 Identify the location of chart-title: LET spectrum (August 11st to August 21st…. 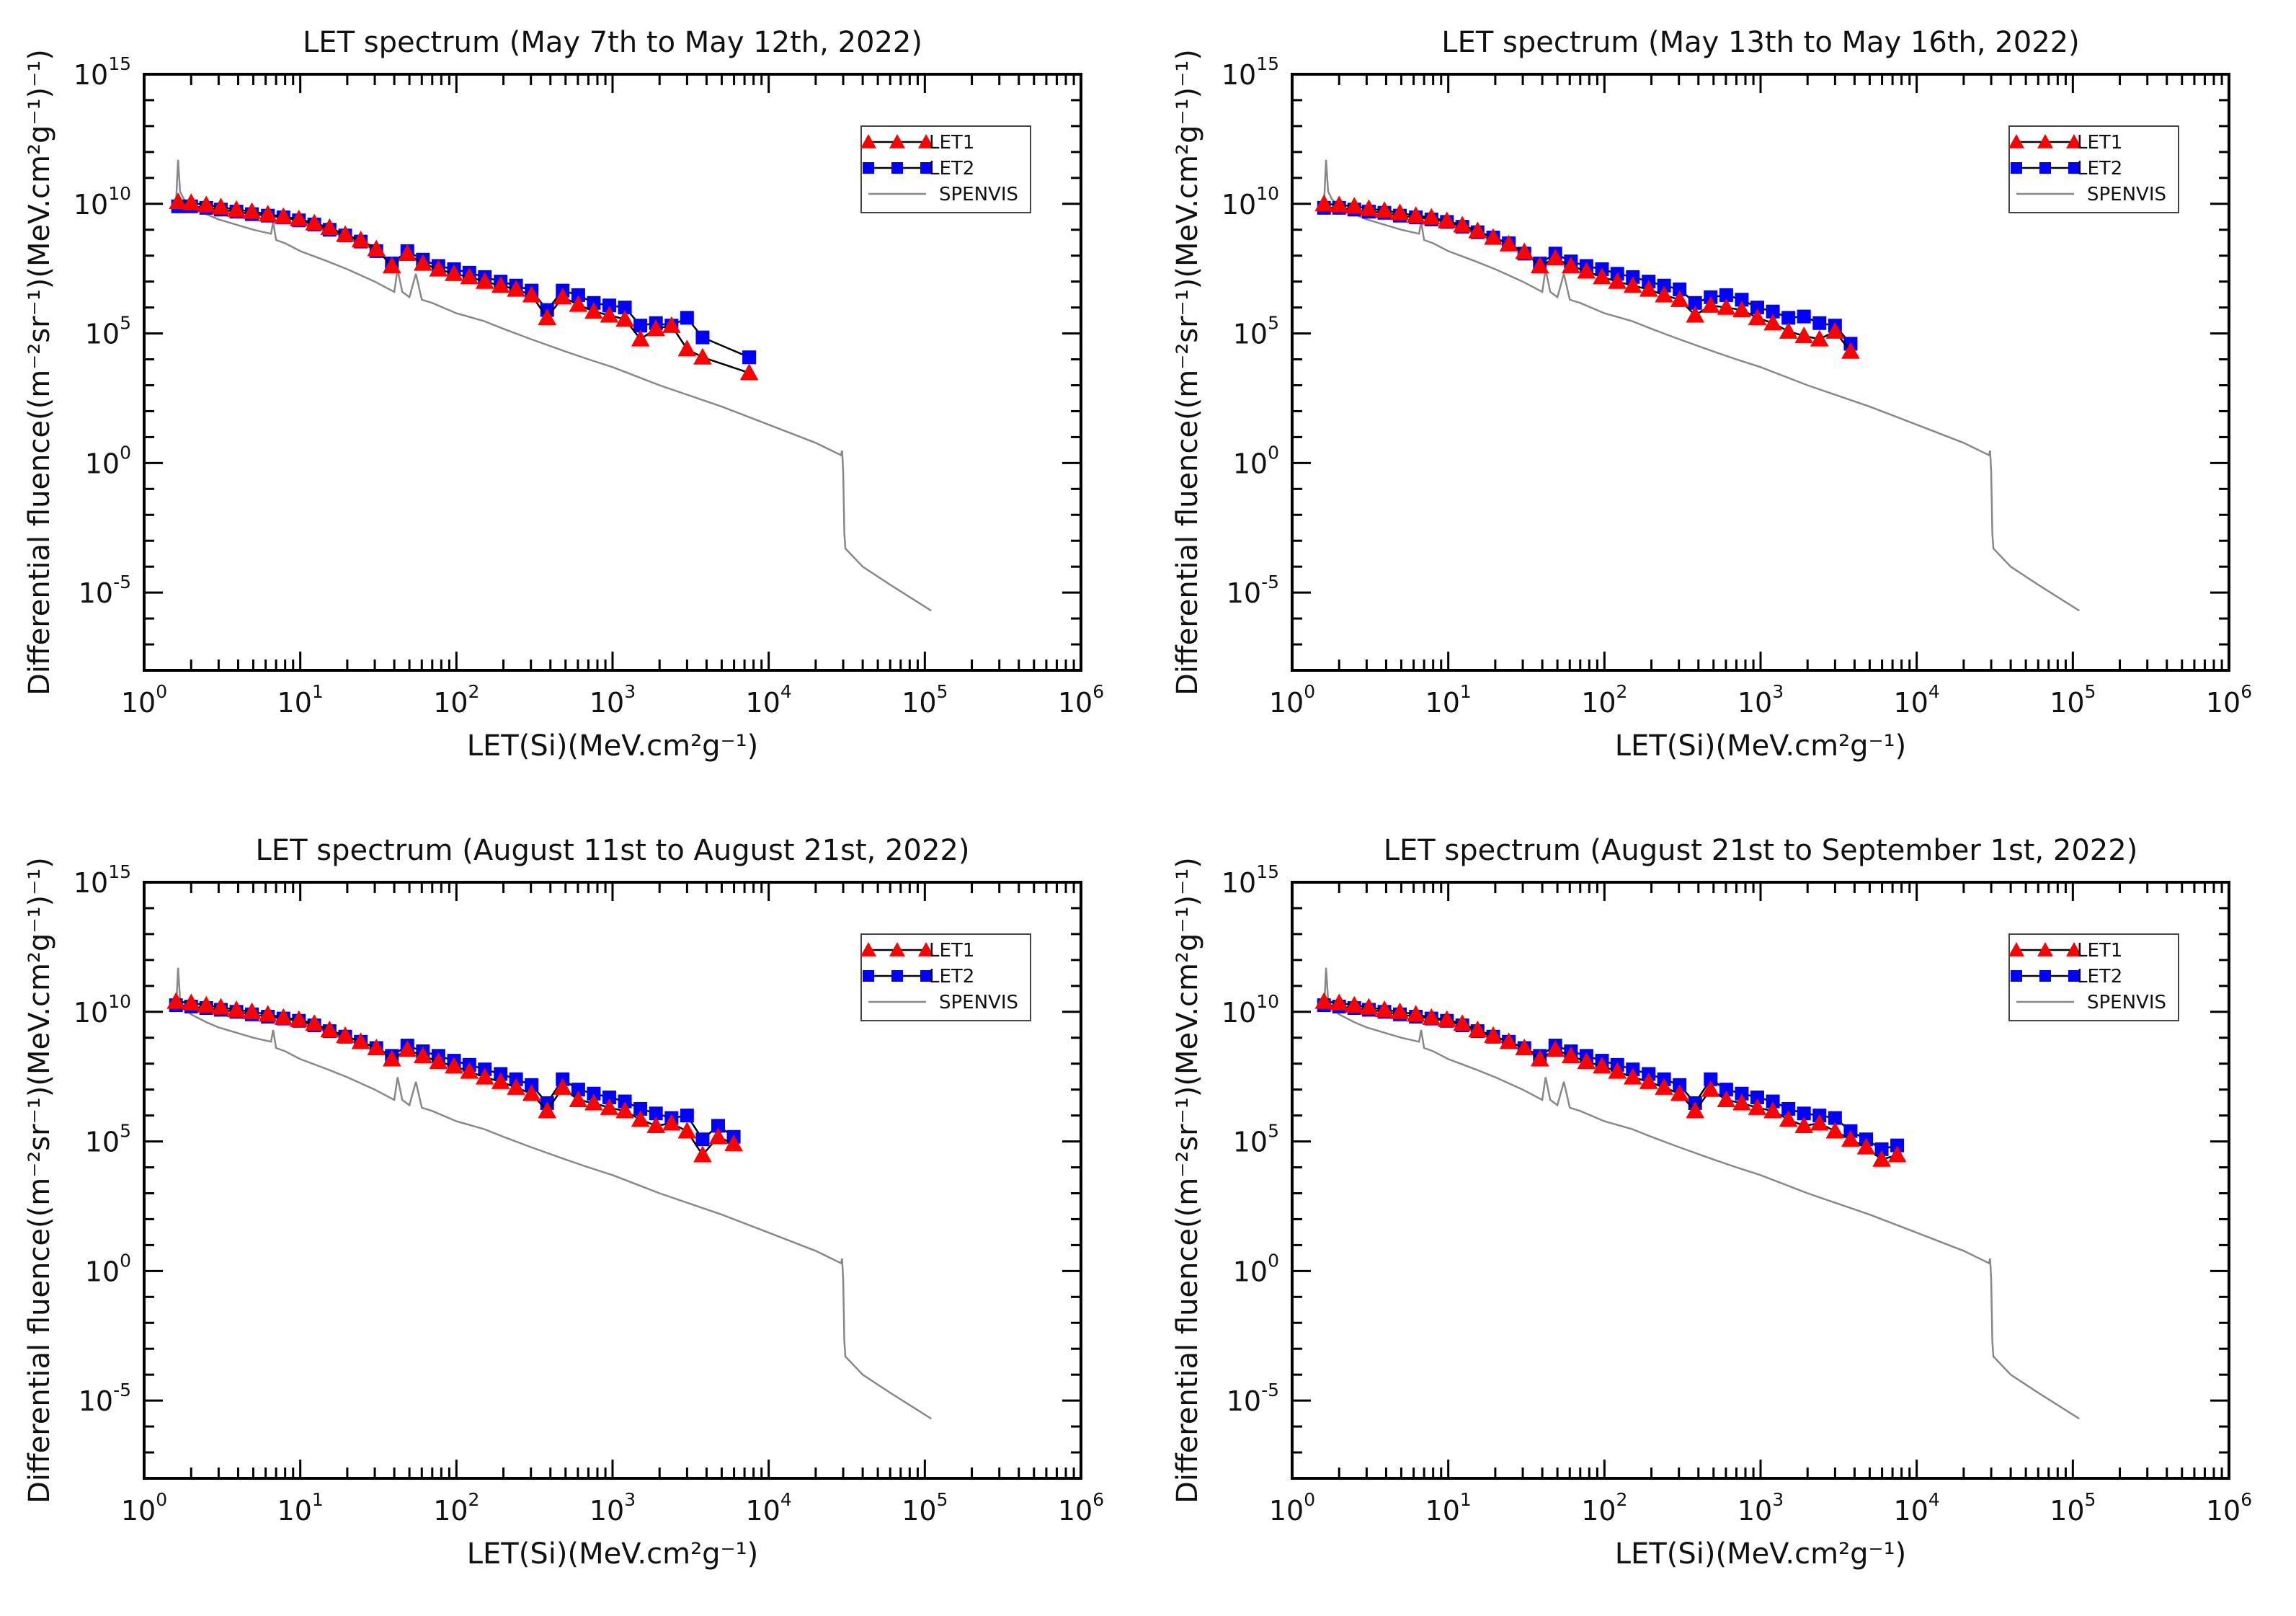
(613, 851).